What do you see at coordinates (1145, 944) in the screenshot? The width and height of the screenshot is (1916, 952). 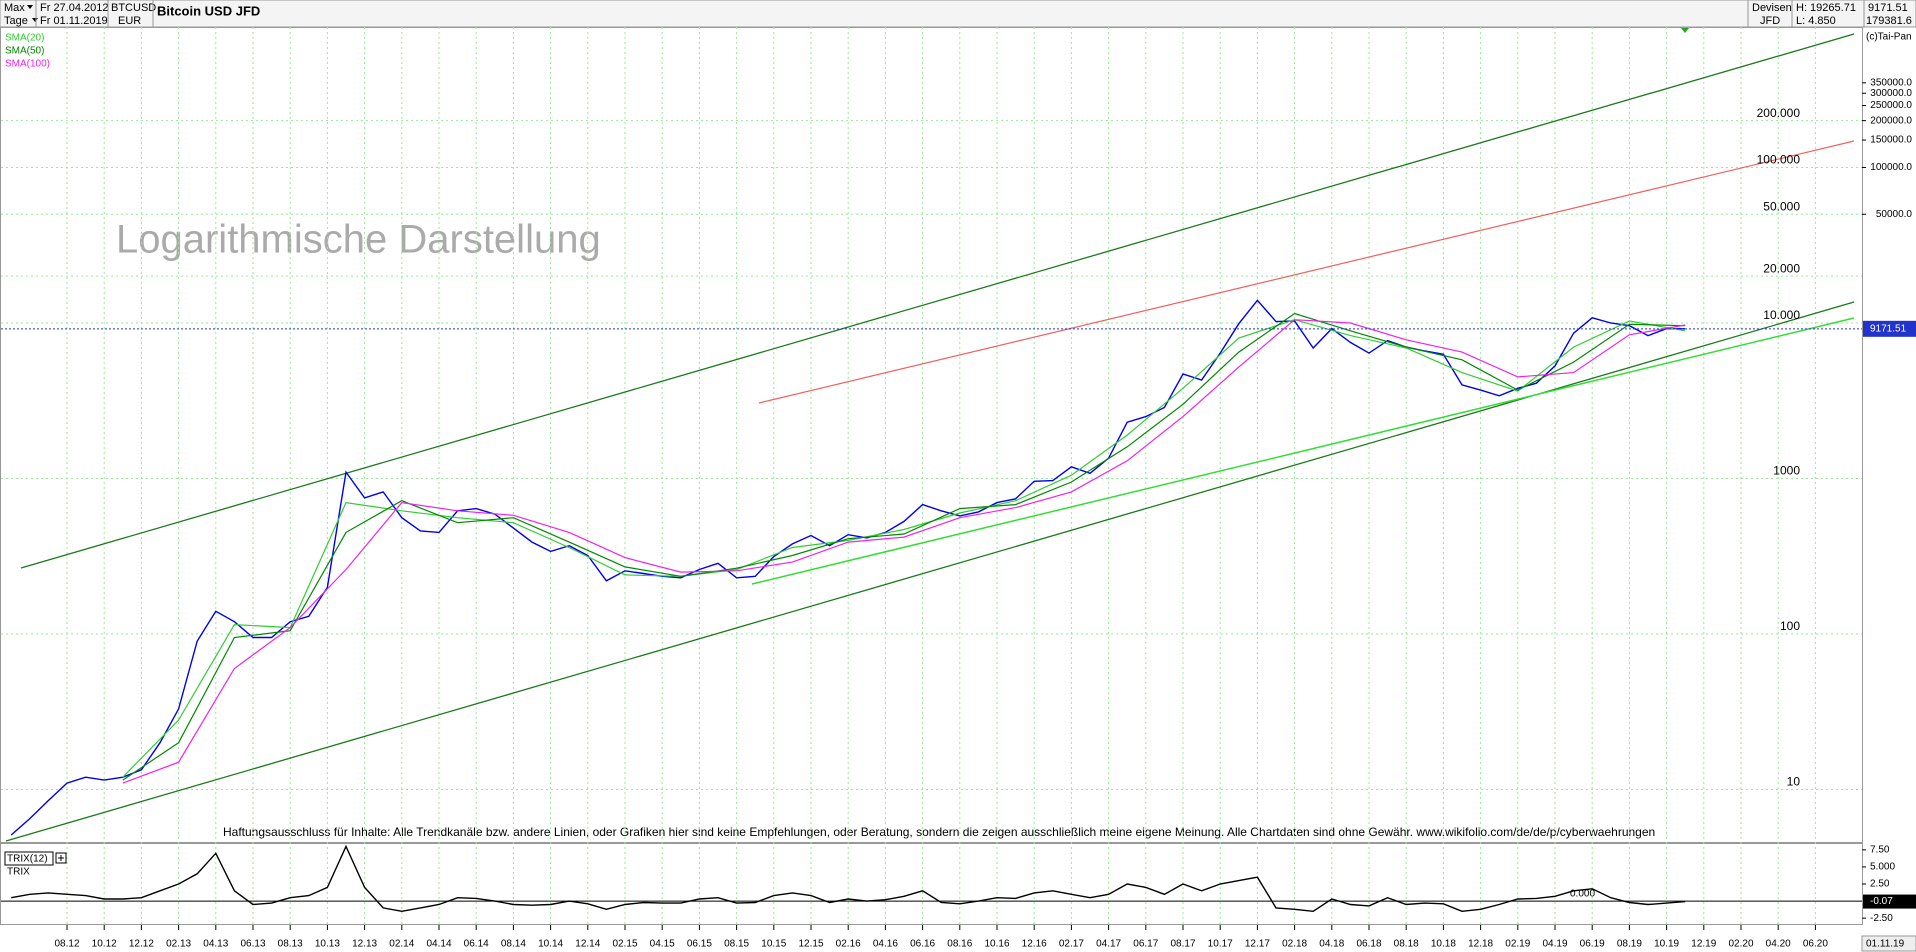 I see `x-tick-label: 06.17` at bounding box center [1145, 944].